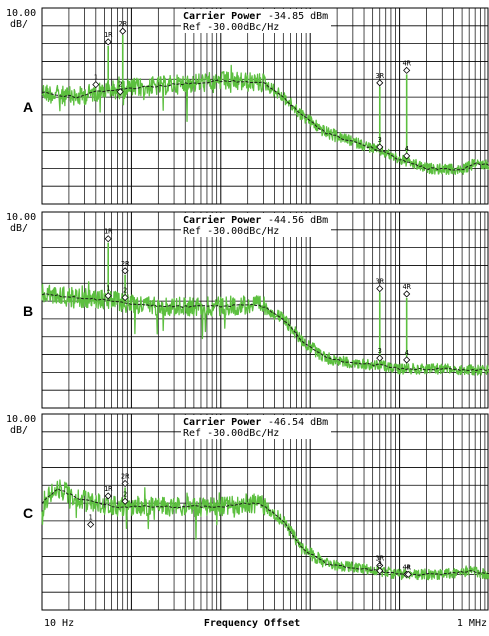 The width and height of the screenshot is (489, 636). What do you see at coordinates (298, 422) in the screenshot?
I see `carrier-power-value: -46.54 dBm` at bounding box center [298, 422].